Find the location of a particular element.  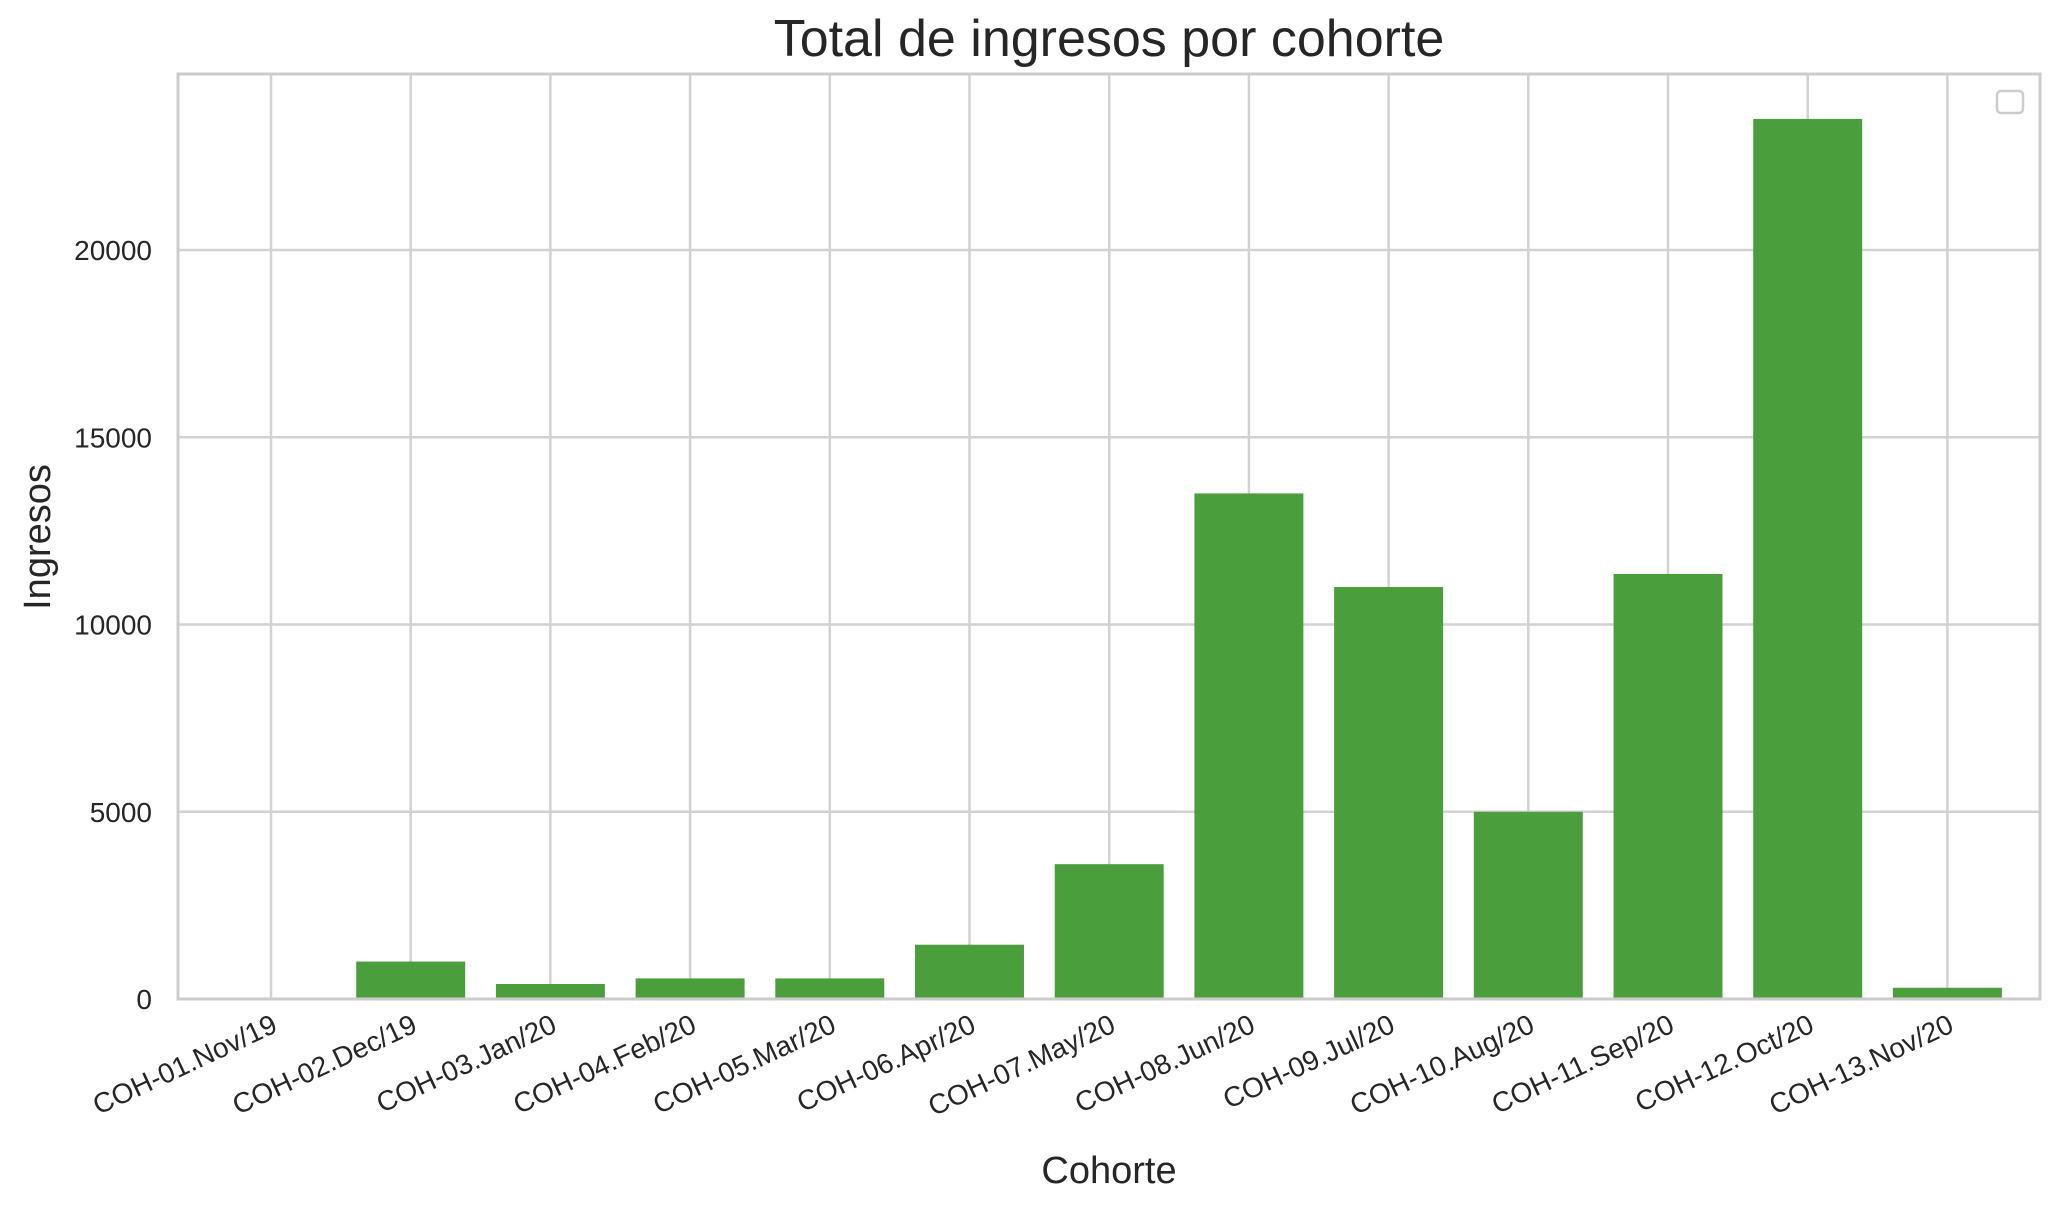

y-axis-label: Ingresos is located at coordinates (38, 537).